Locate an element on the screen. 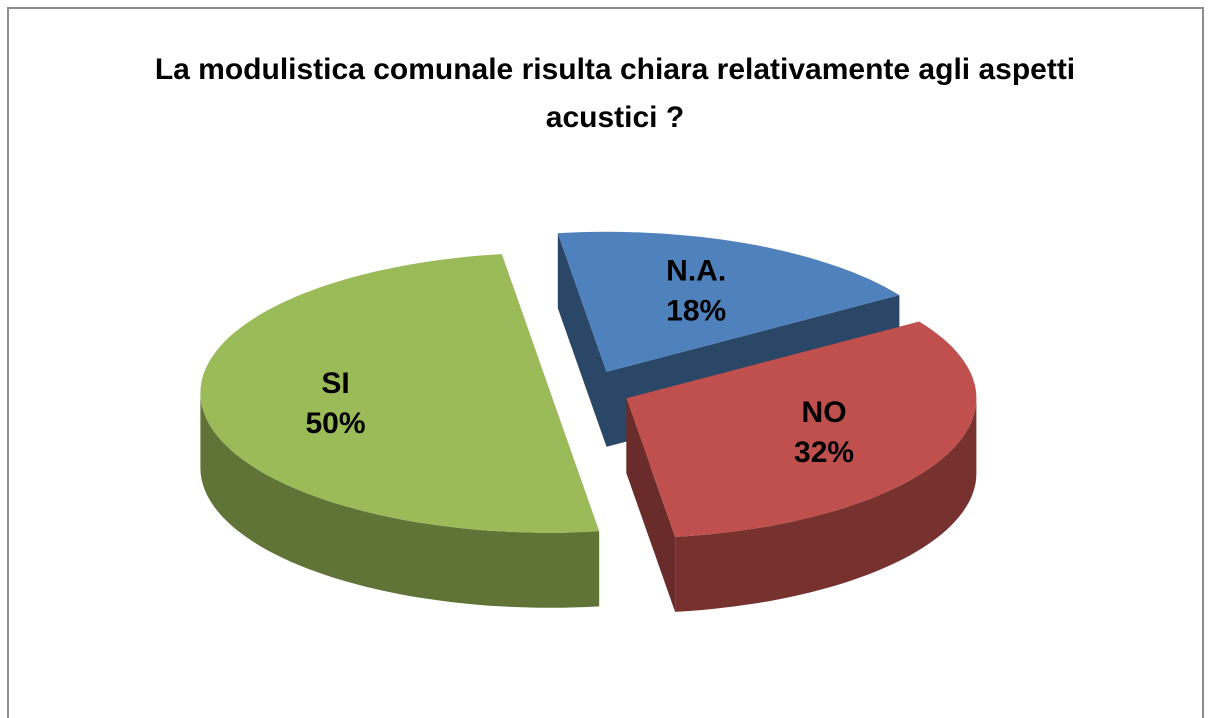 The height and width of the screenshot is (718, 1211). slice-value-label: 18% is located at coordinates (696, 311).